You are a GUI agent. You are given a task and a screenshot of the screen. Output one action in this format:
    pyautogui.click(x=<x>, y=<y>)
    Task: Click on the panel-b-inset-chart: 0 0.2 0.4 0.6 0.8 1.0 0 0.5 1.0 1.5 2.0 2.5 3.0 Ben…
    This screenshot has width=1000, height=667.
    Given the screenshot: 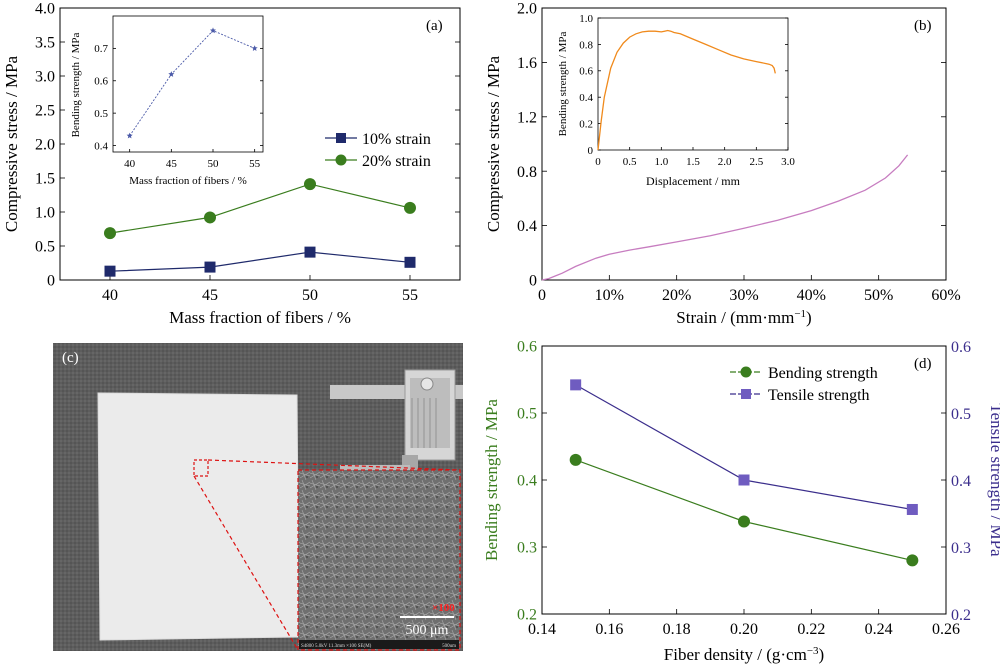 What is the action you would take?
    pyautogui.click(x=676, y=100)
    